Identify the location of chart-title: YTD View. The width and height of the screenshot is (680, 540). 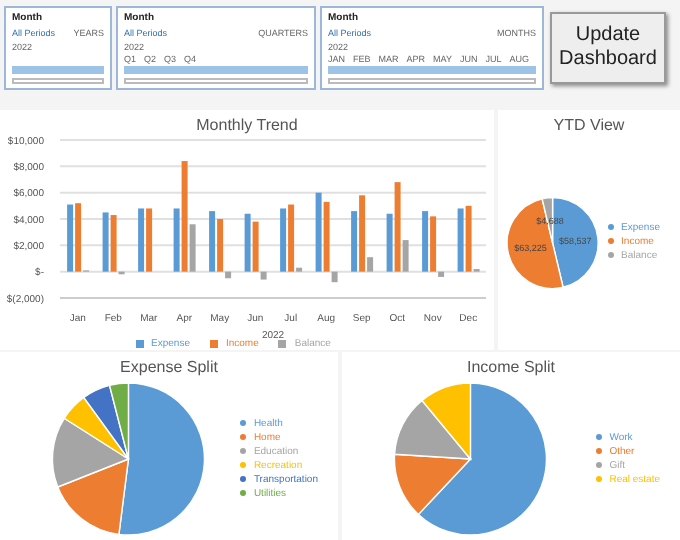
(589, 125).